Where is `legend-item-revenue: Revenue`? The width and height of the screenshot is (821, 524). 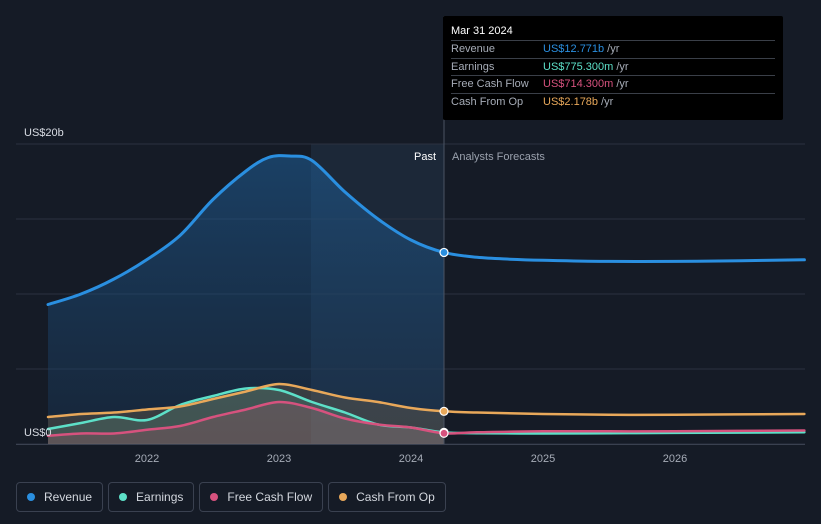 legend-item-revenue: Revenue is located at coordinates (60, 497).